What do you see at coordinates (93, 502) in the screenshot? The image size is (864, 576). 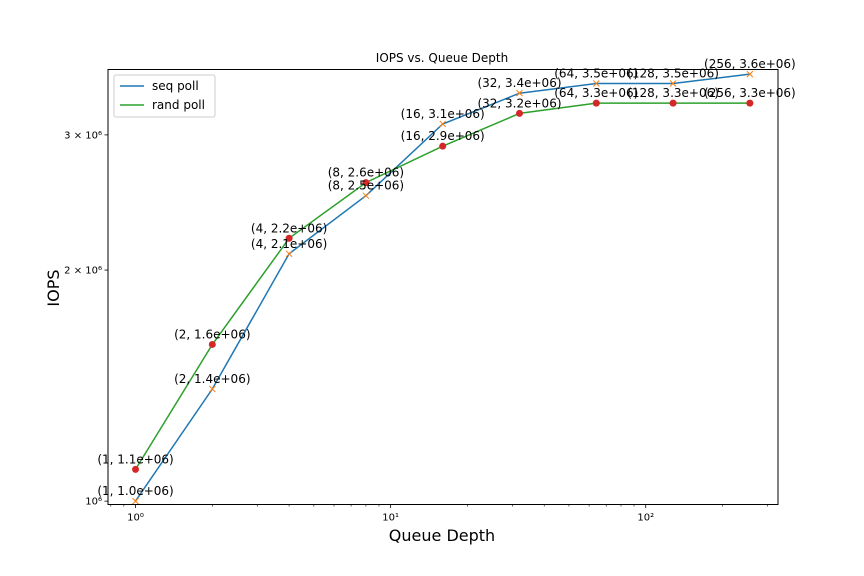 I see `y-tick-label: 10⁶` at bounding box center [93, 502].